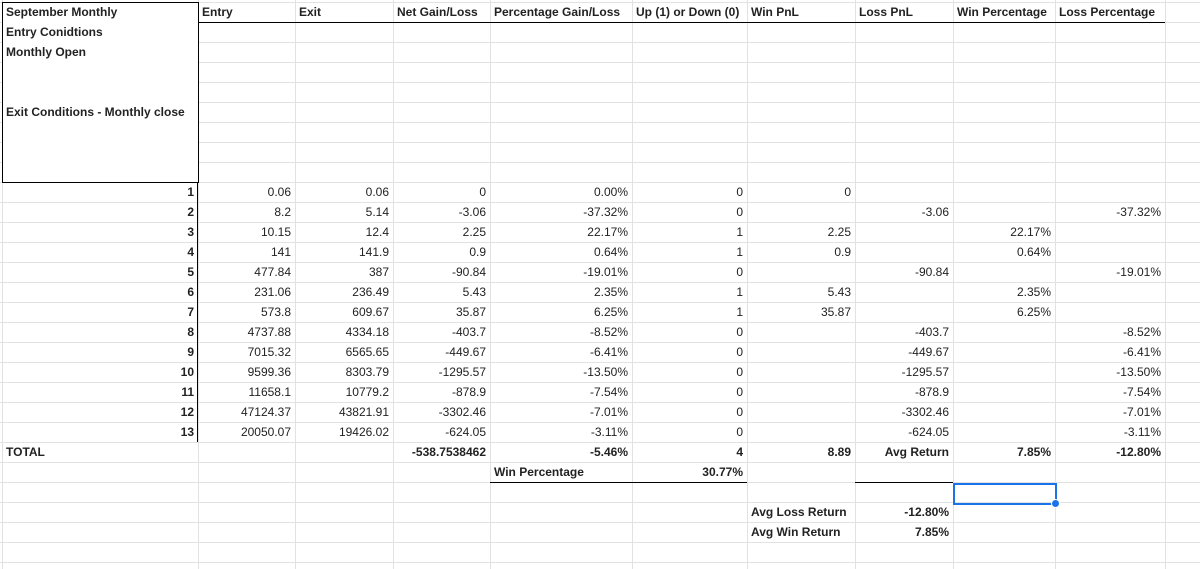 The width and height of the screenshot is (1200, 569). I want to click on table-cell: 5.43, so click(474, 292).